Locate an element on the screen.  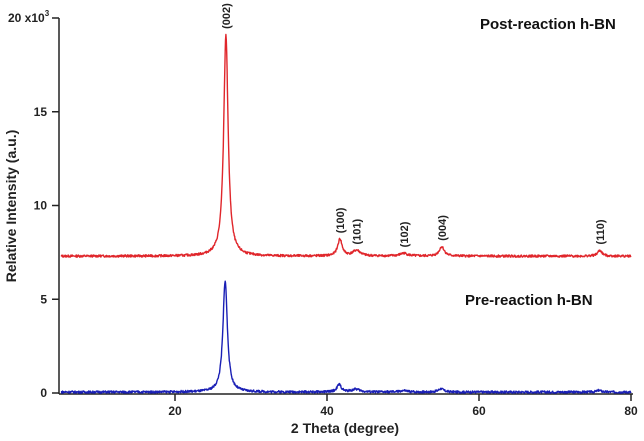
x-axis-title: 2 Theta (degree) is located at coordinates (345, 428).